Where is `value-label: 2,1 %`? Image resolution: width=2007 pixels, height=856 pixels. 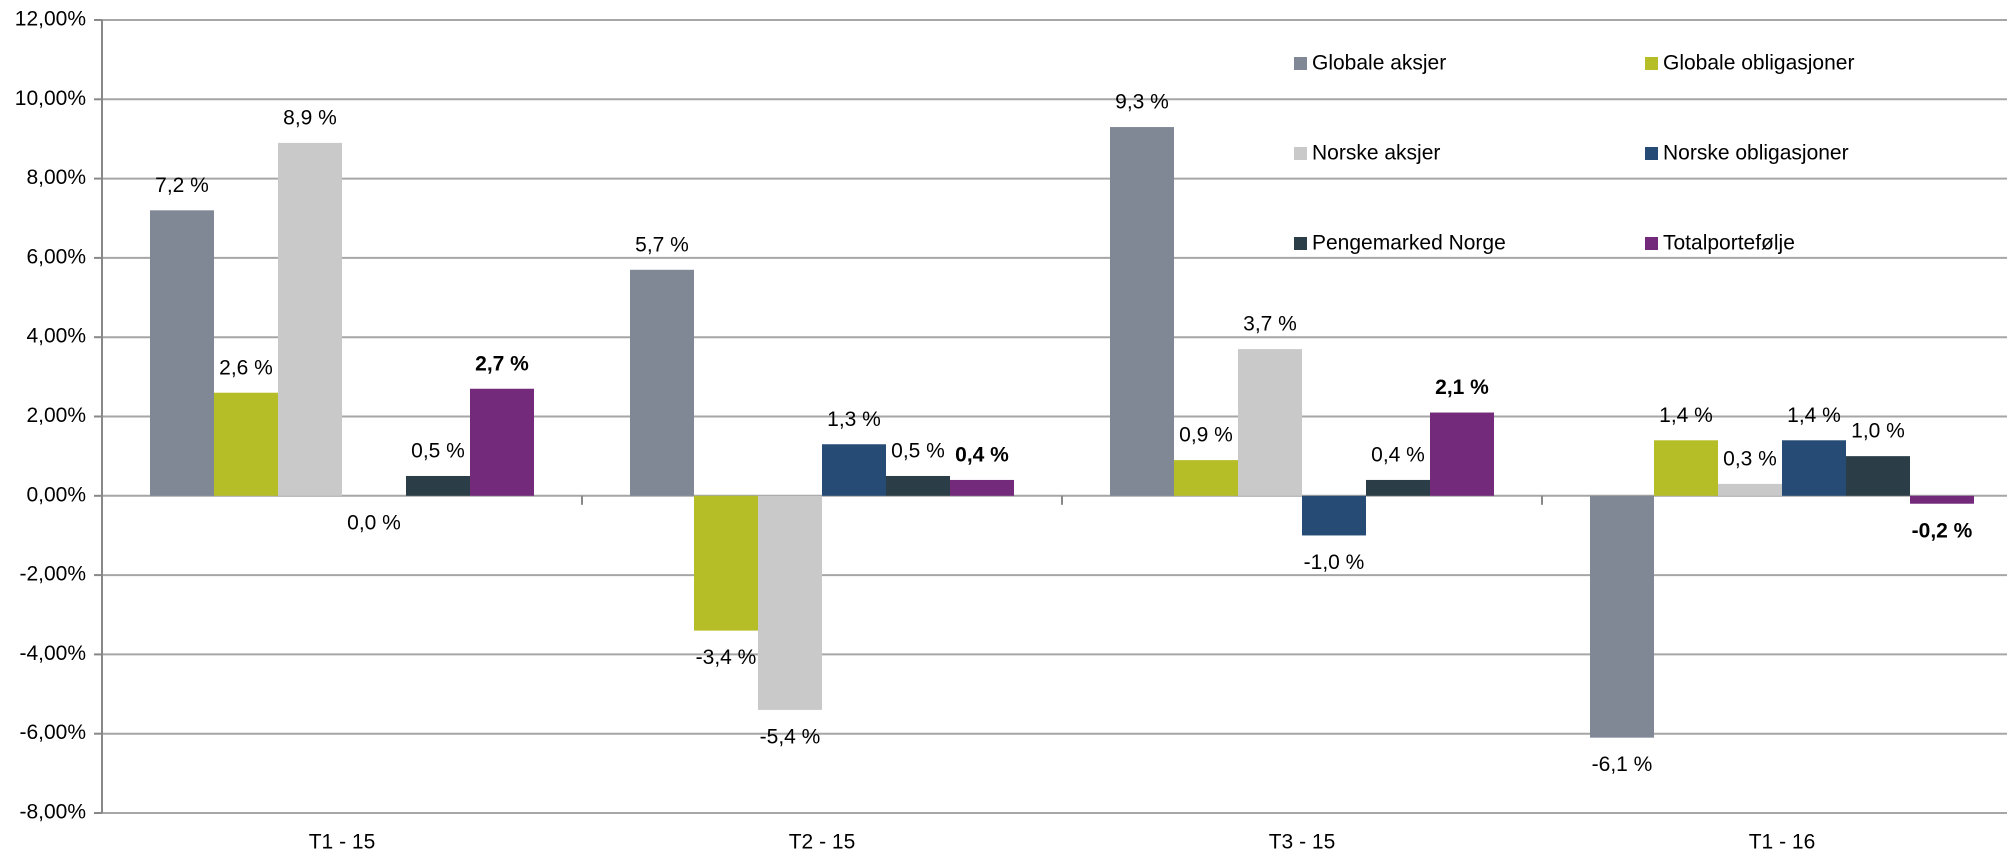
value-label: 2,1 % is located at coordinates (1462, 387).